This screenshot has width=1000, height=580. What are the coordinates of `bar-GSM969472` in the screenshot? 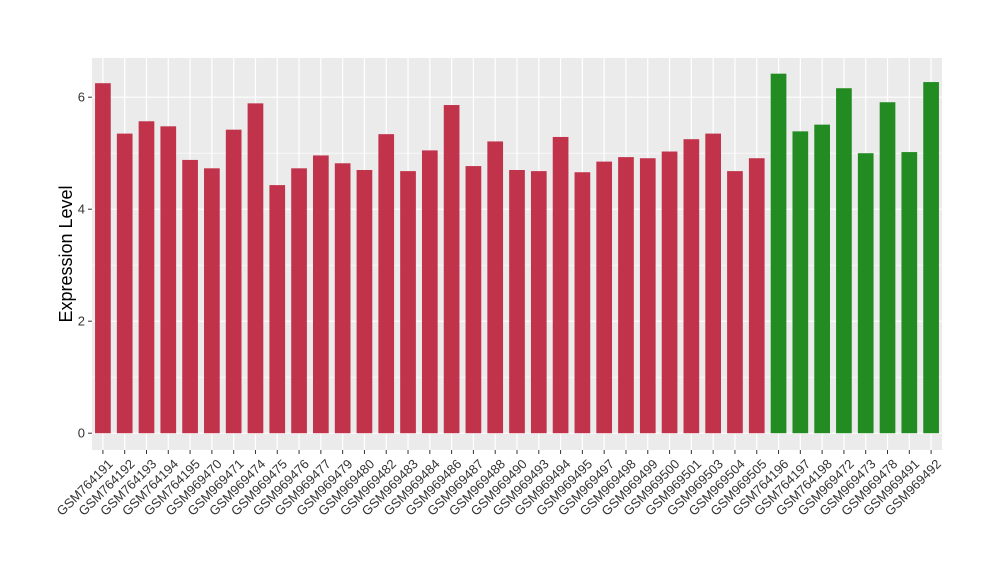 It's located at (844, 261).